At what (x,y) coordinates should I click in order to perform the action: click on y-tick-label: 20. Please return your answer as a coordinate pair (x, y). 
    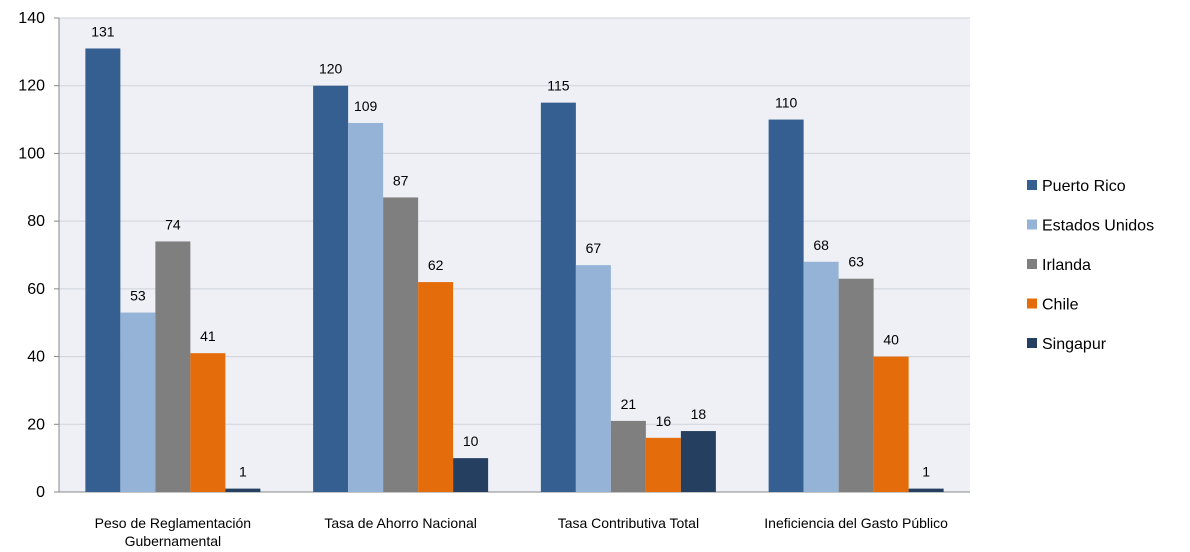
    Looking at the image, I should click on (36, 424).